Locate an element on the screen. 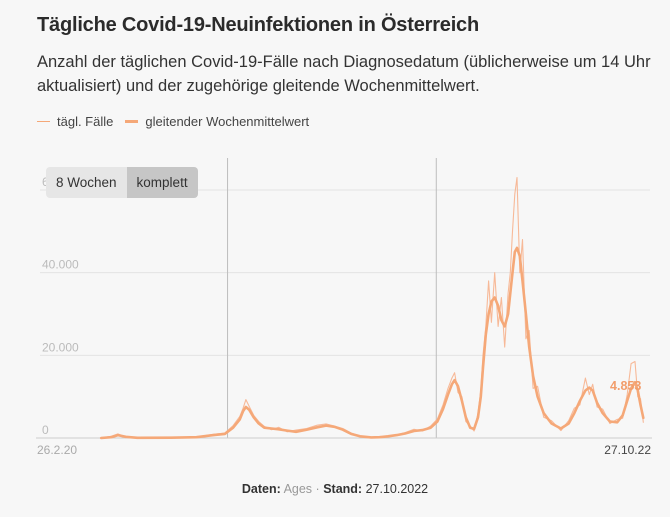 The height and width of the screenshot is (517, 670). x-start-label: 26.2.20 is located at coordinates (57, 450).